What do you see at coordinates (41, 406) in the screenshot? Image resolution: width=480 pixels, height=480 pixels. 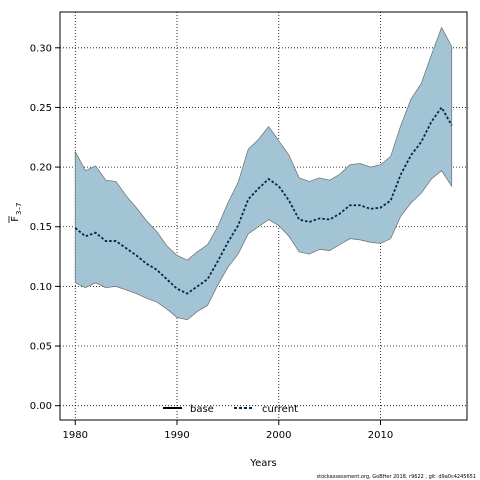 I see `y-tick-label-0: 0.00` at bounding box center [41, 406].